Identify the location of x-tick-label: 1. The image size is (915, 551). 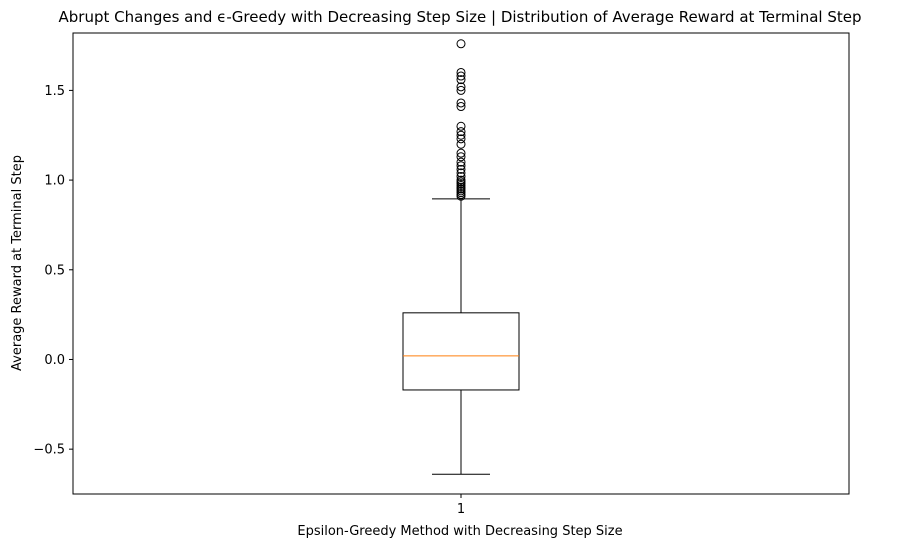
(461, 509).